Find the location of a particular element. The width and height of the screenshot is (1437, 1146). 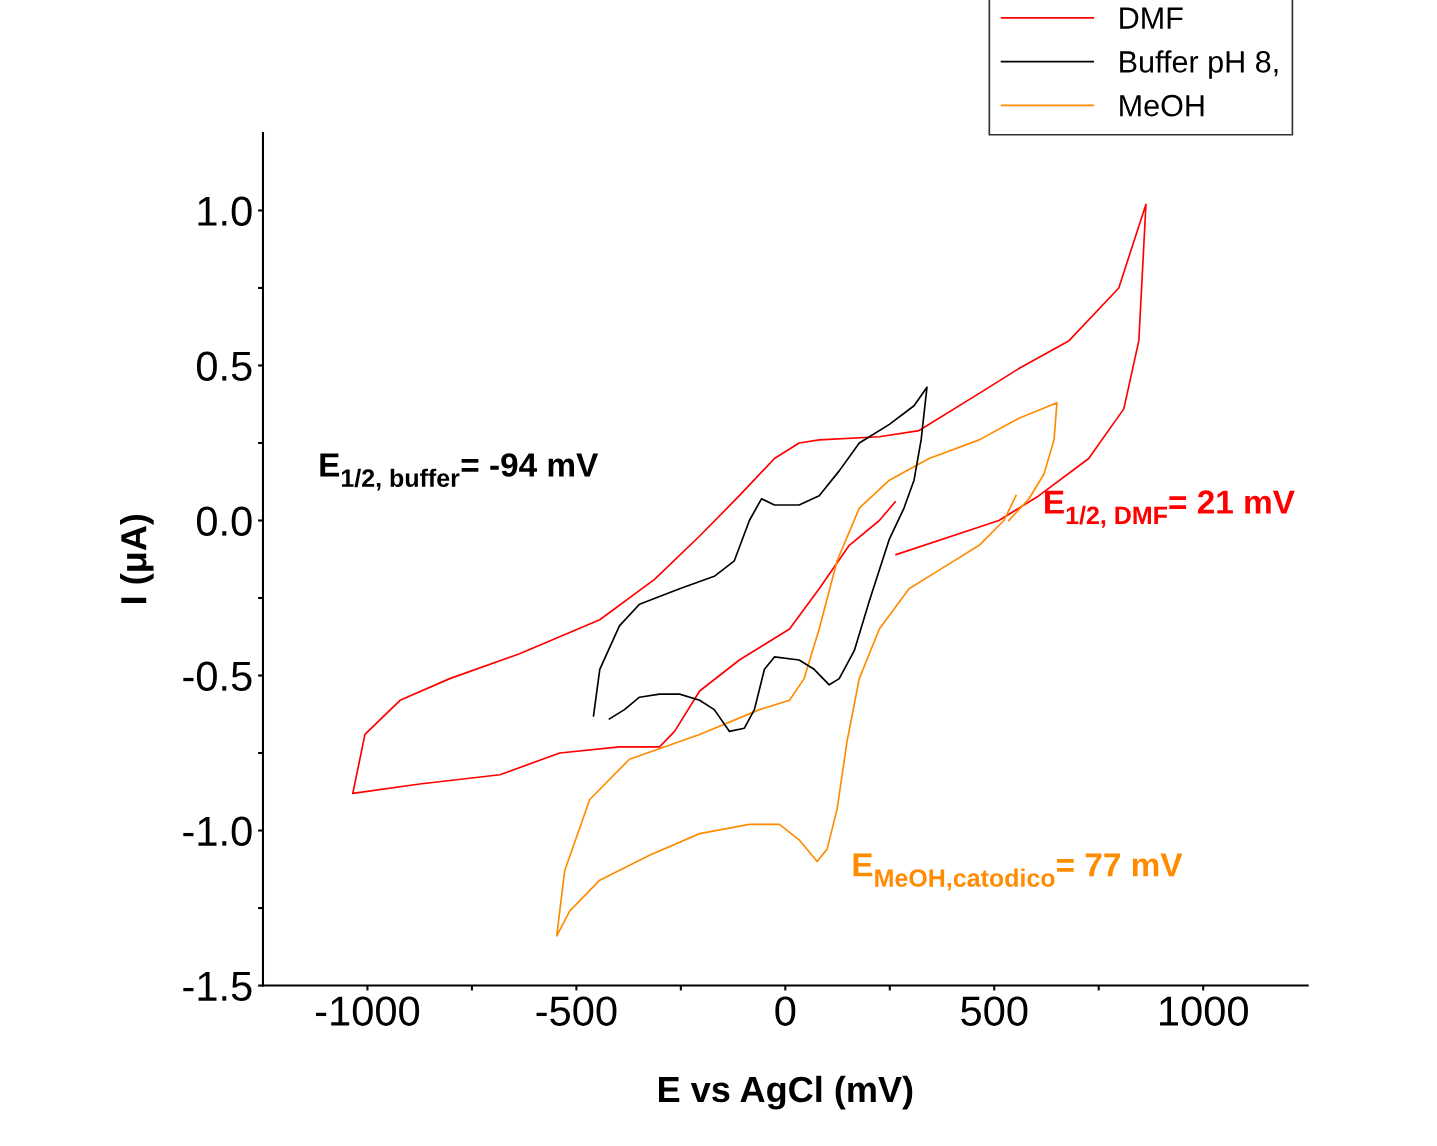

x-tick-label: -500 is located at coordinates (576, 1011).